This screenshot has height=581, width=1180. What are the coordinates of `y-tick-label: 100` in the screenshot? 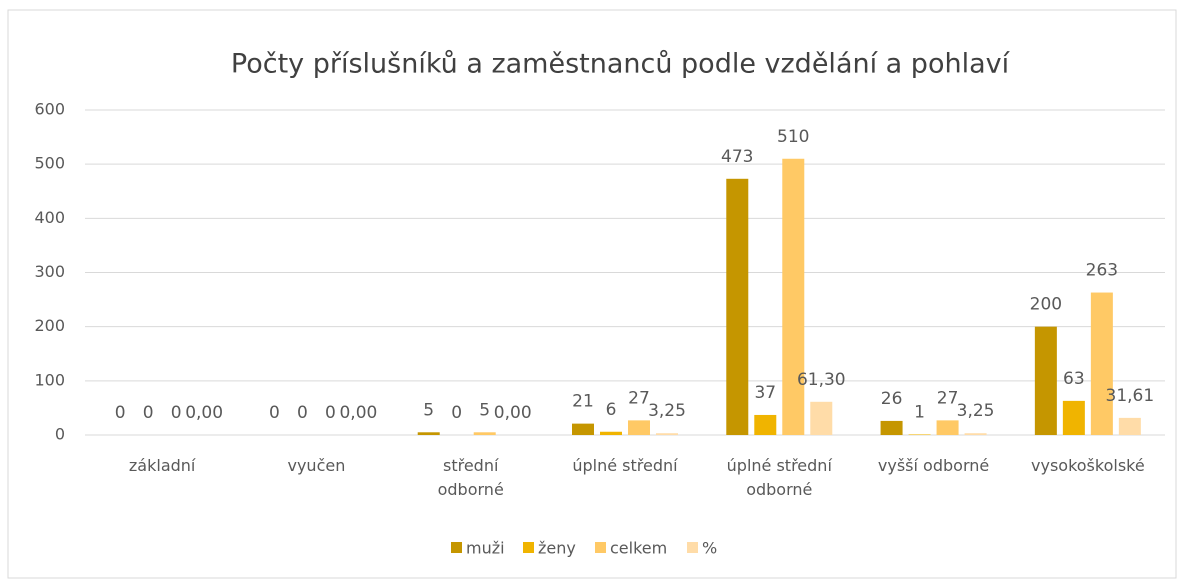 It's located at (49, 379).